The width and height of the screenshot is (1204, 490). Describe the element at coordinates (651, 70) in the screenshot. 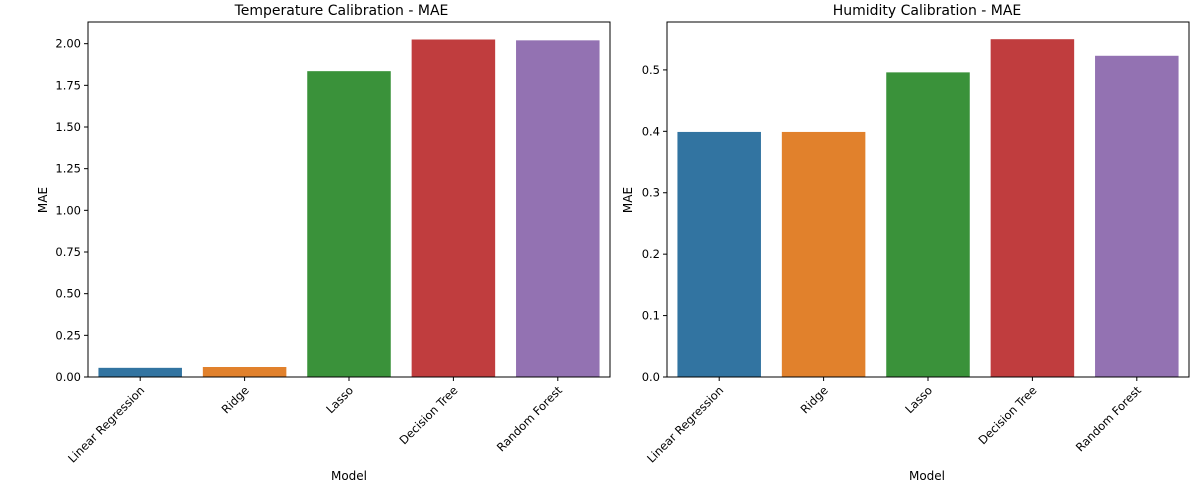

I see `y-tick-label: 0.5` at that location.